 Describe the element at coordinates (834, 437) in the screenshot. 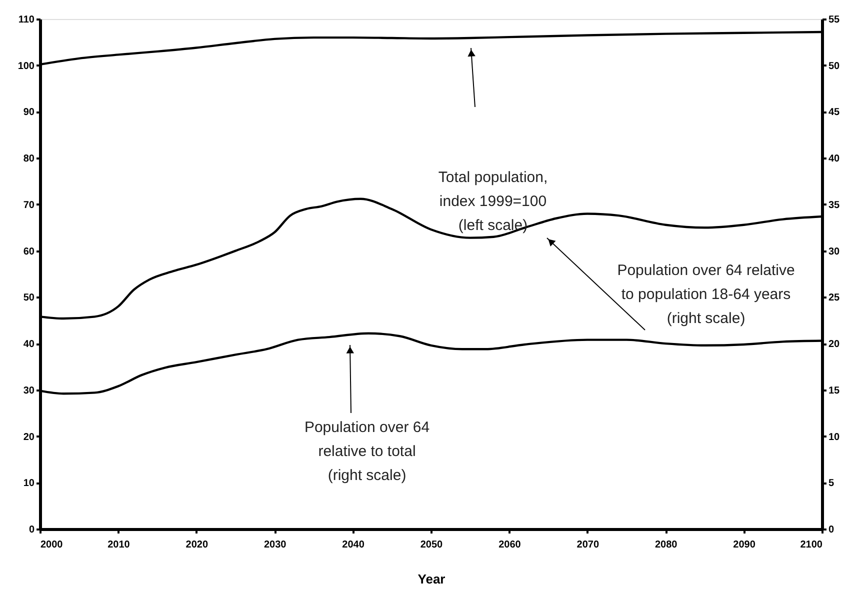

I see `y2-tick-label: 10` at that location.